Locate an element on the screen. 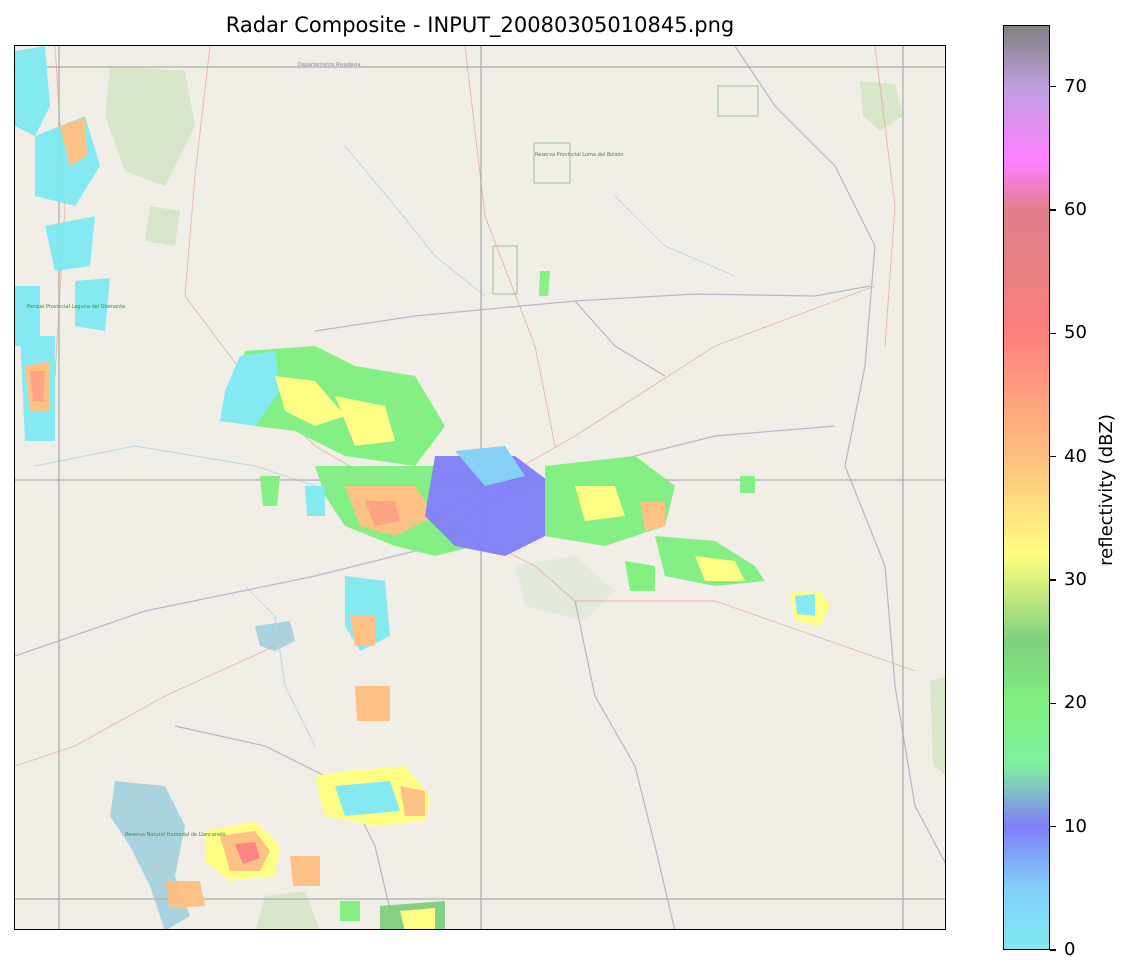 The height and width of the screenshot is (977, 1133). echo-central-cluster is located at coordinates (492, 468).